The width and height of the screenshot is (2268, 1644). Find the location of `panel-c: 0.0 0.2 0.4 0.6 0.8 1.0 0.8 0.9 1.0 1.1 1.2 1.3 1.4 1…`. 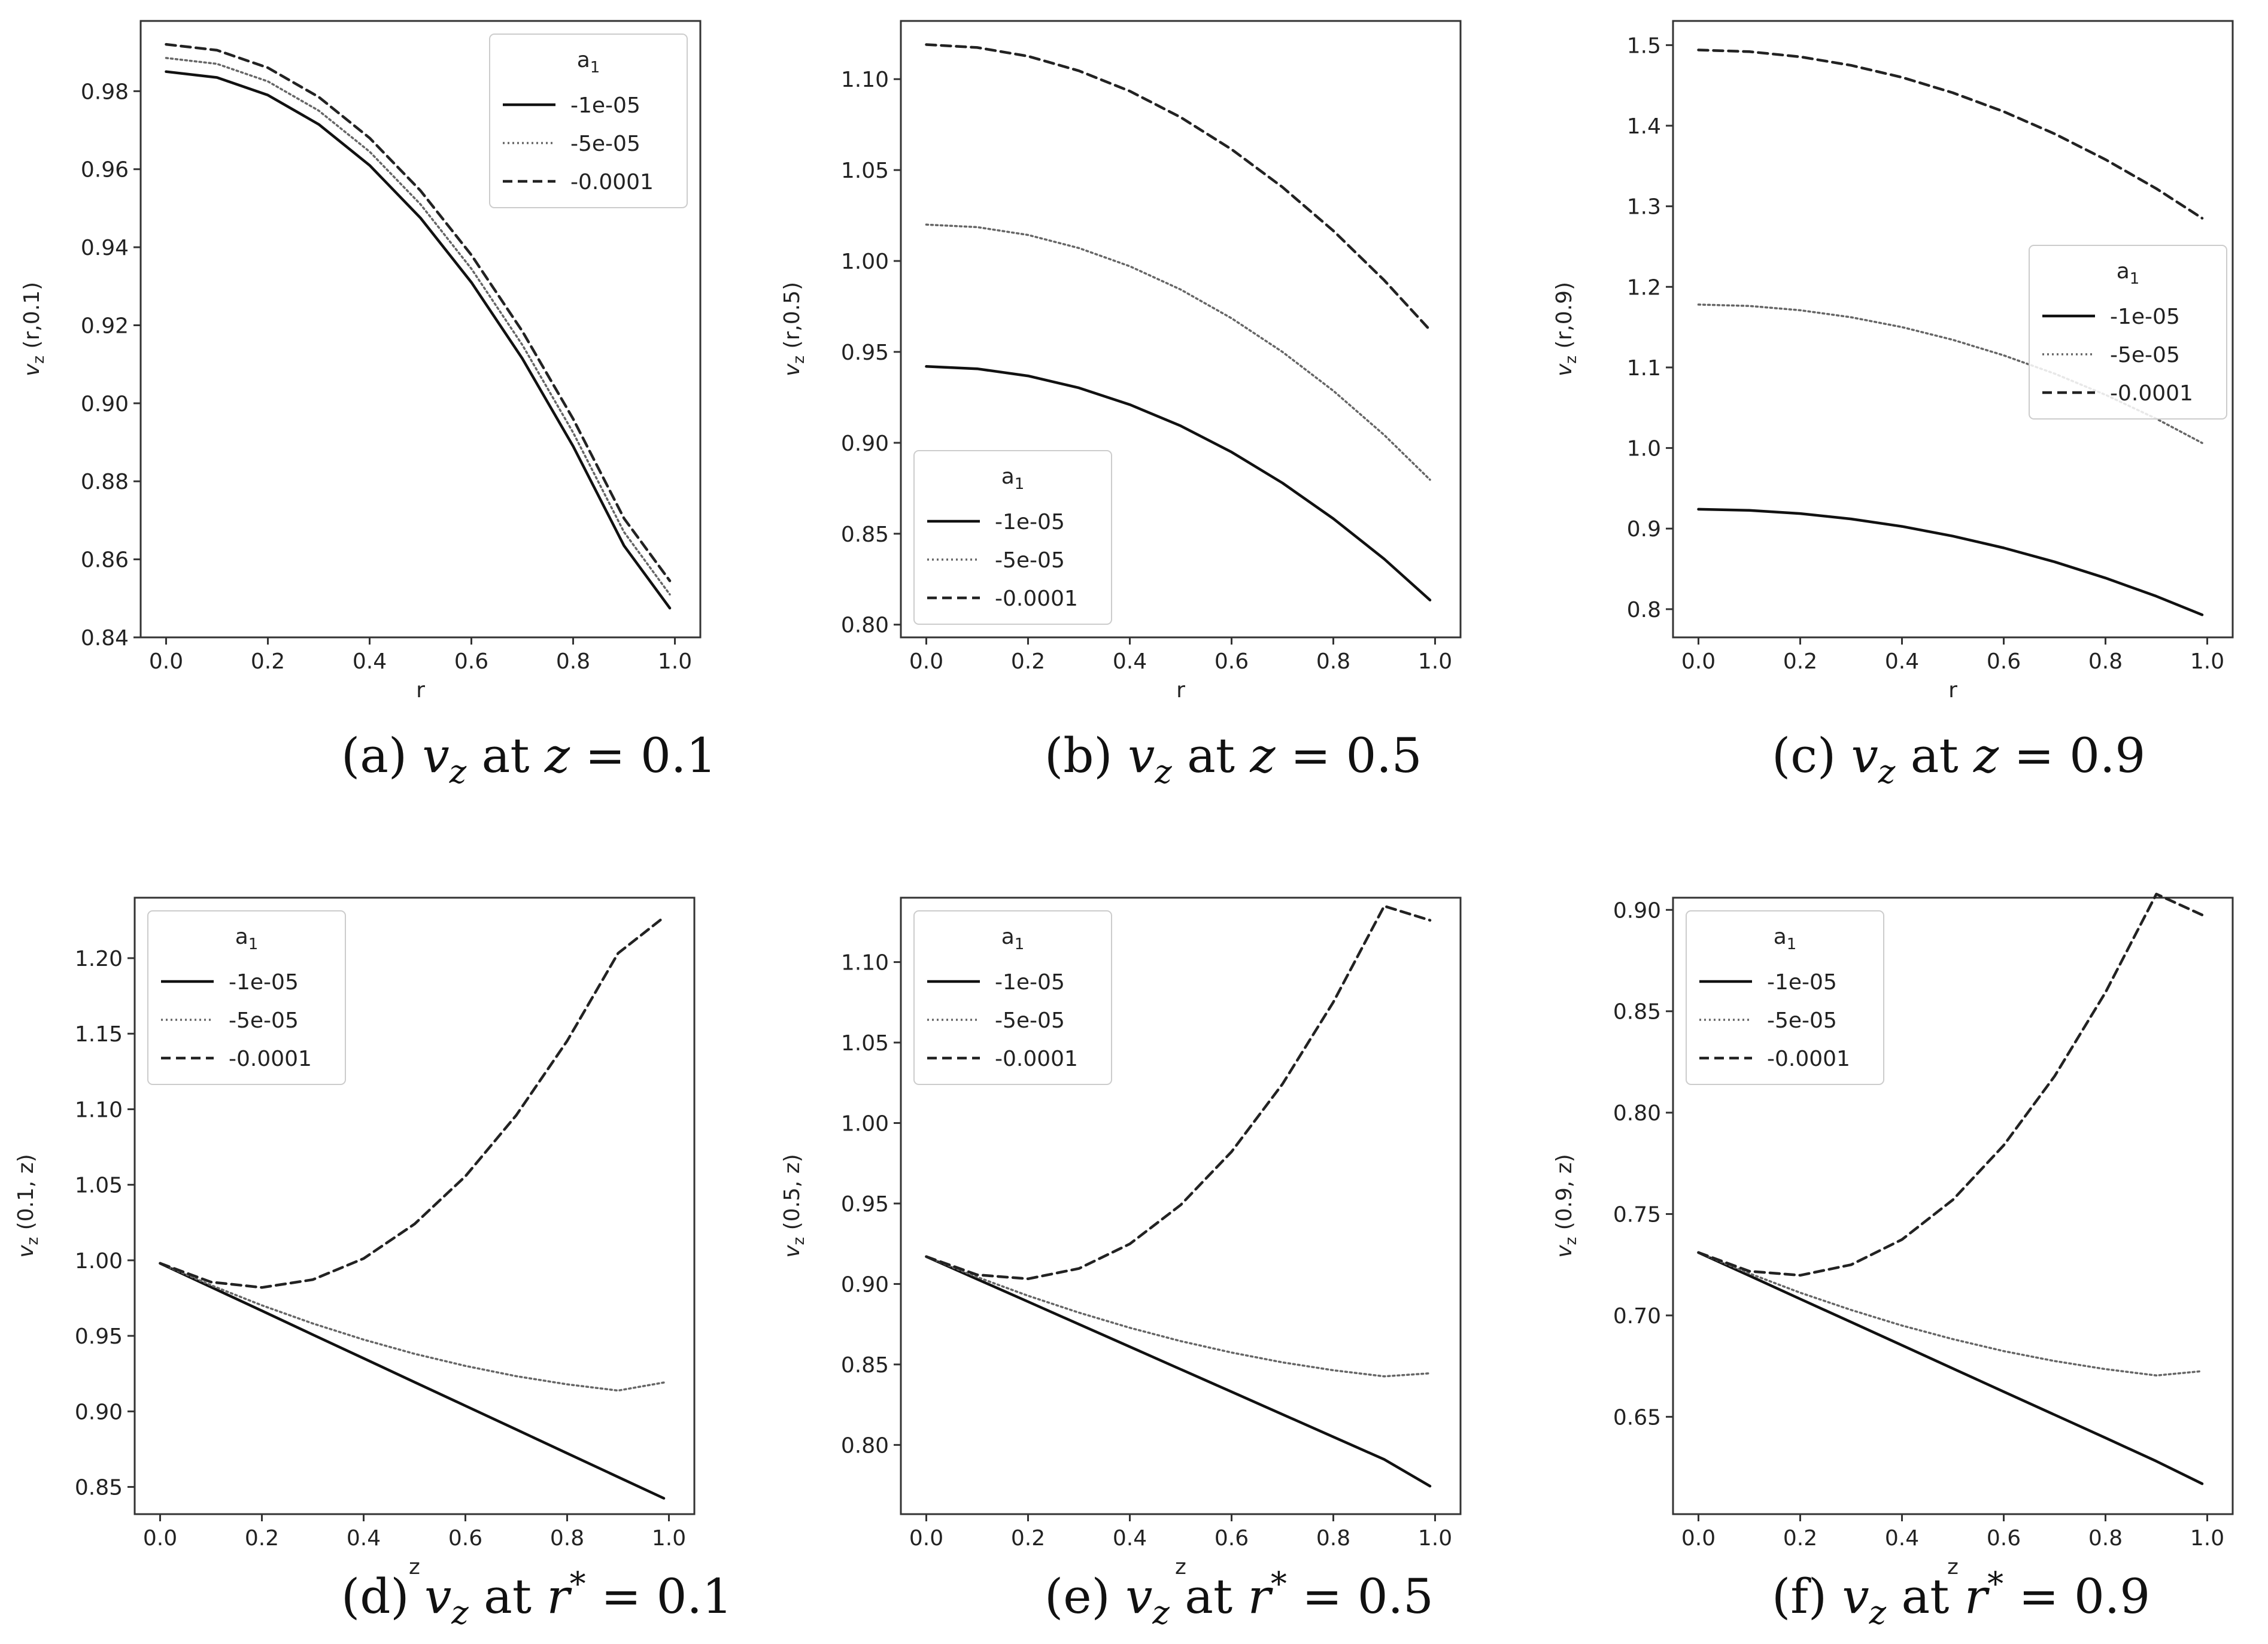

panel-c: 0.0 0.2 0.4 0.6 0.8 1.0 0.8 0.9 1.0 1.1 1.2 1.3 1.4 1… is located at coordinates (1893, 405).